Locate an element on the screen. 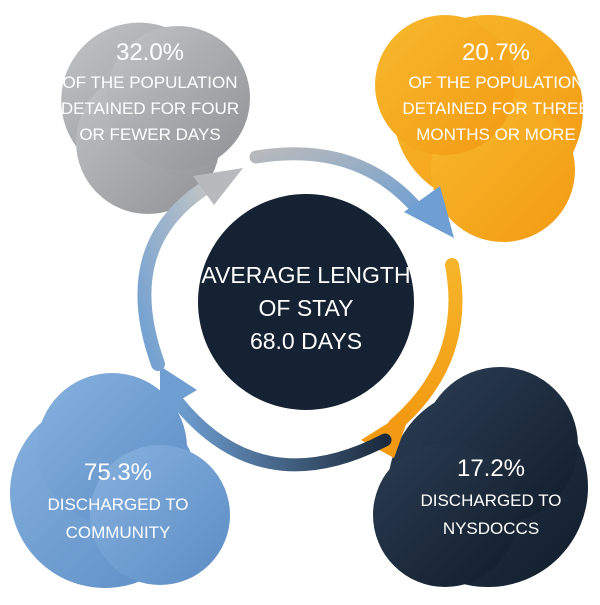  bubble-long-stay is located at coordinates (479, 128).